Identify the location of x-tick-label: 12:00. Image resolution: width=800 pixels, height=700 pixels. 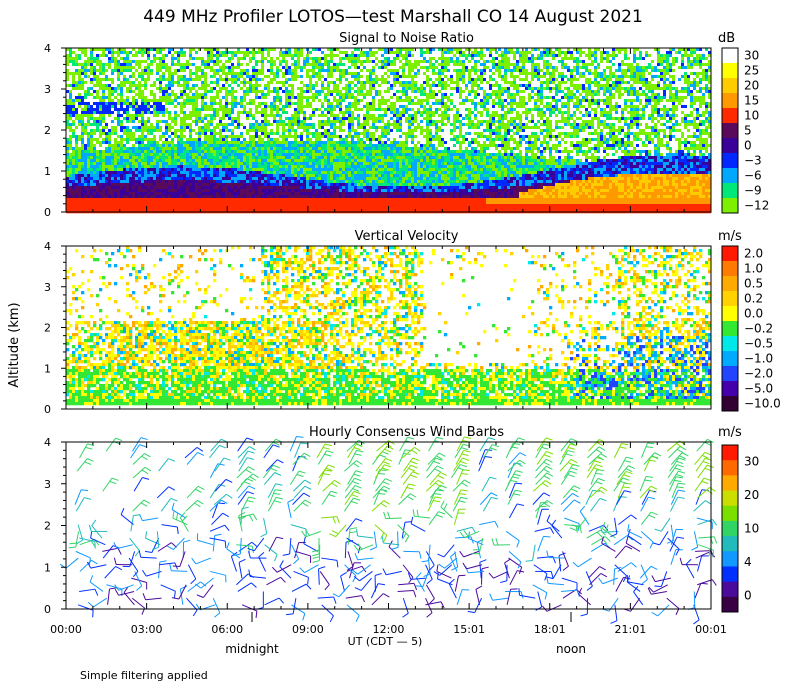
(389, 629).